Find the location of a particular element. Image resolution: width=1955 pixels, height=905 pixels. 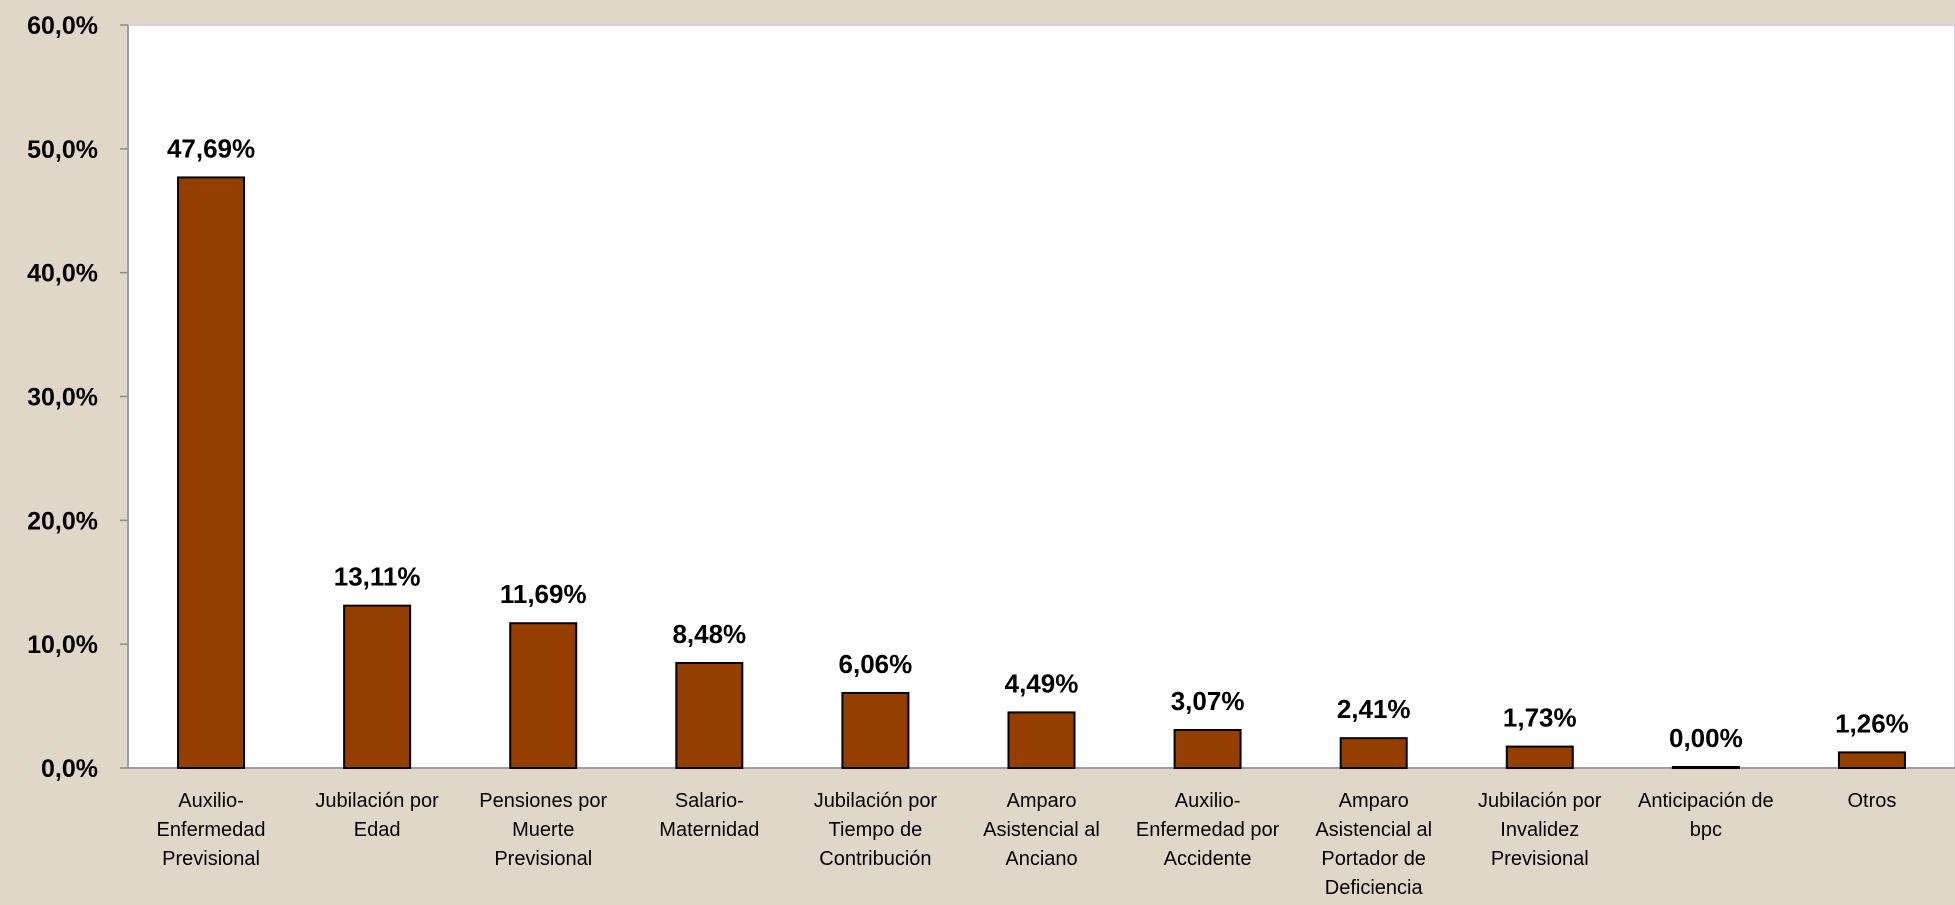

x-tick-label: Jubilación por Tiempo de Contribución is located at coordinates (876, 830).